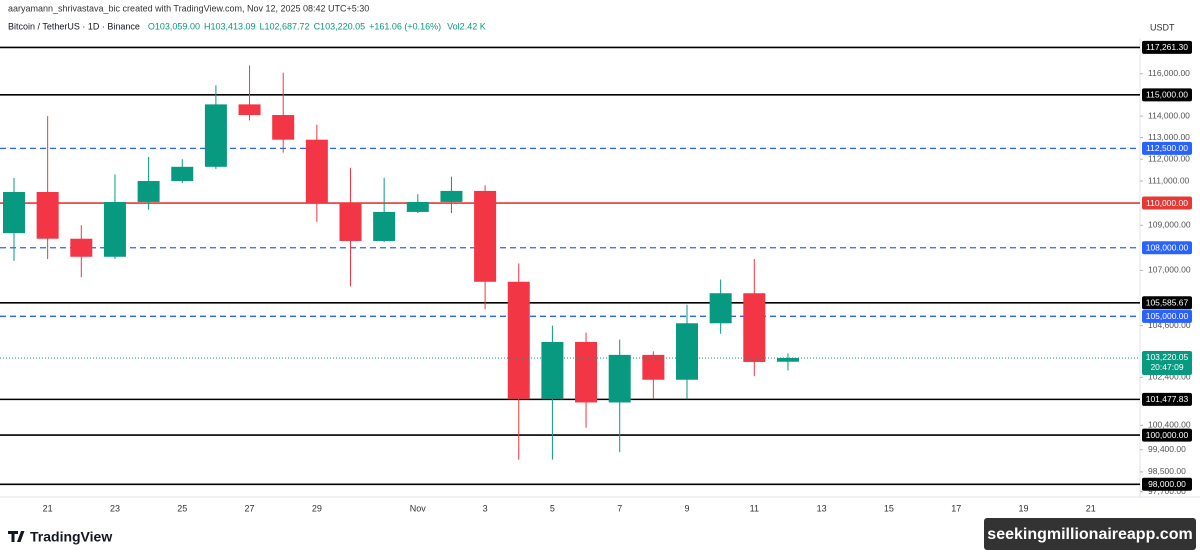 This screenshot has width=1200, height=558. I want to click on level-label: 115,000.00, so click(1167, 95).